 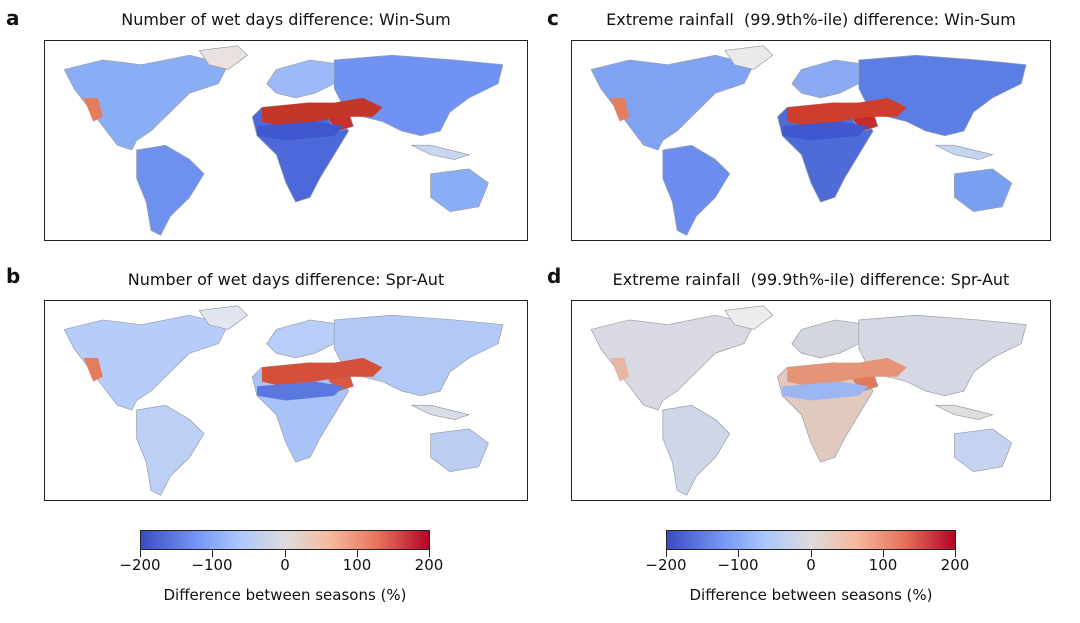 I want to click on map-a-sahel-band, so click(x=300, y=131).